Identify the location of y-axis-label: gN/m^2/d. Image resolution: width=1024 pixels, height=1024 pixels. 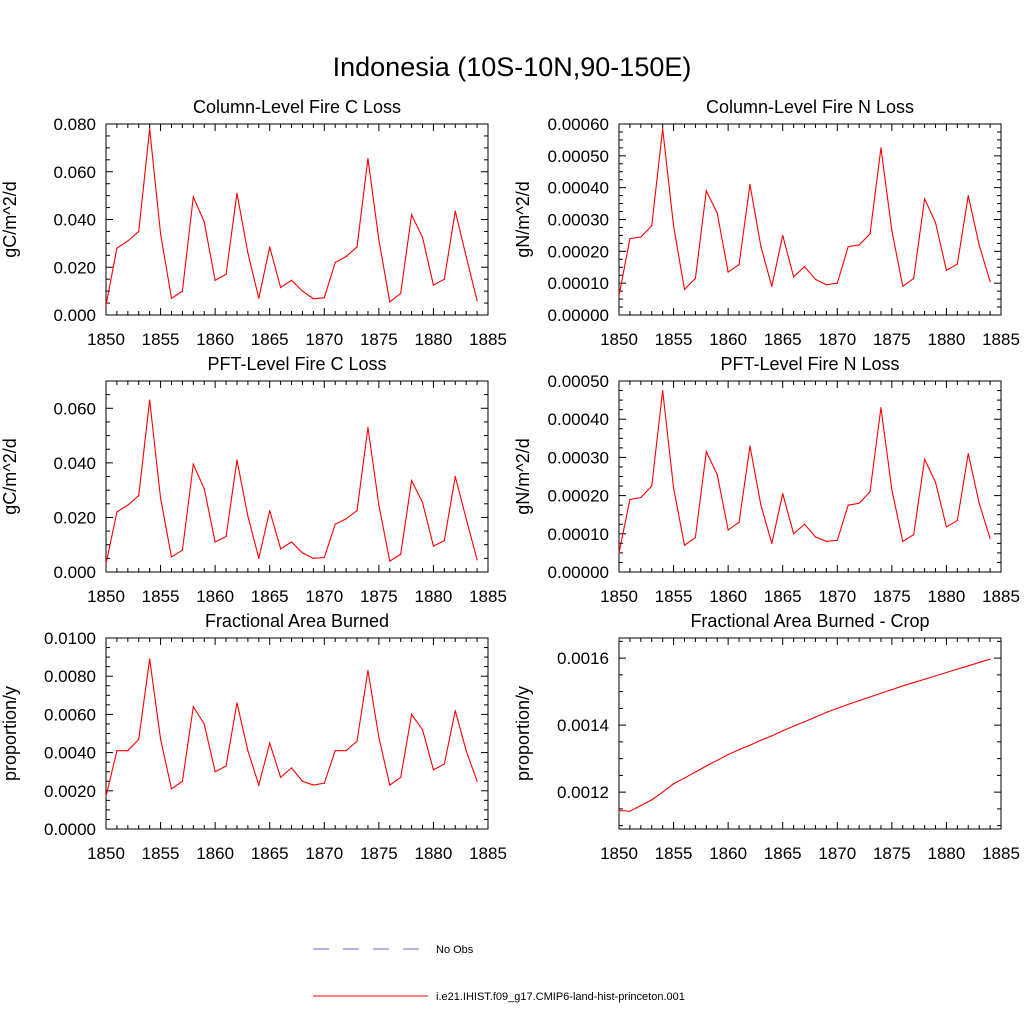
(523, 219).